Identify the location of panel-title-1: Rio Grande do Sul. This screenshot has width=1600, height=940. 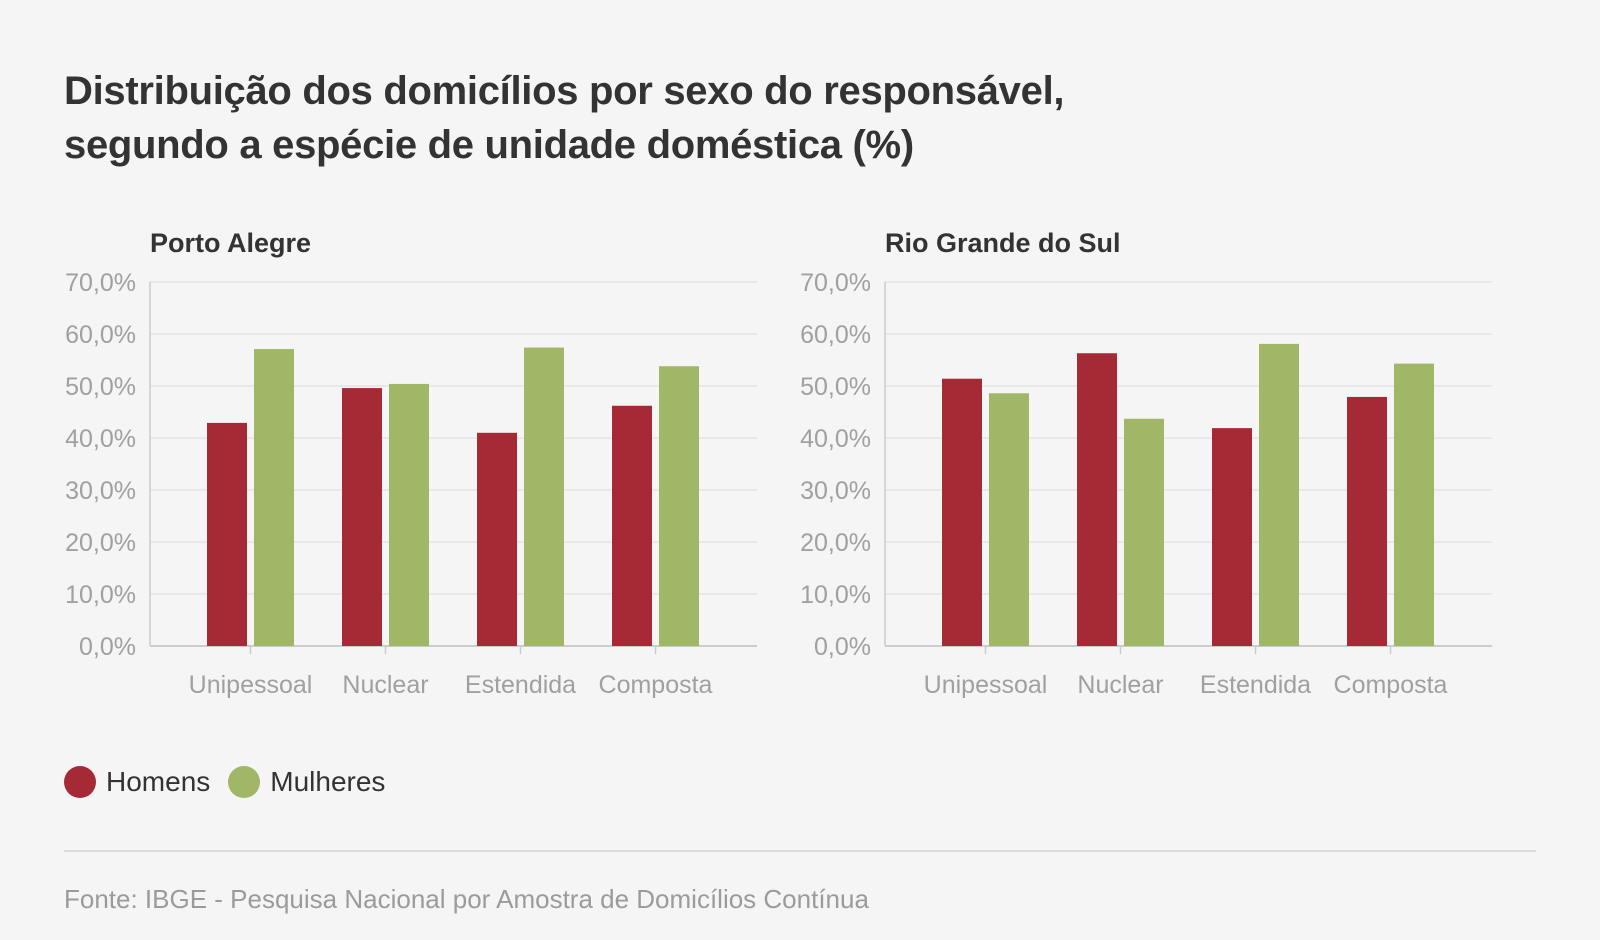
(1003, 243).